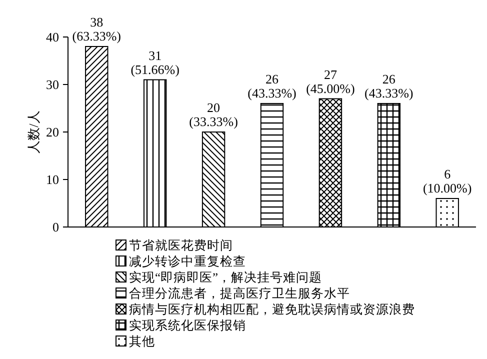 The height and width of the screenshot is (359, 487). I want to click on data-label: 20 (33.33%), so click(213, 114).